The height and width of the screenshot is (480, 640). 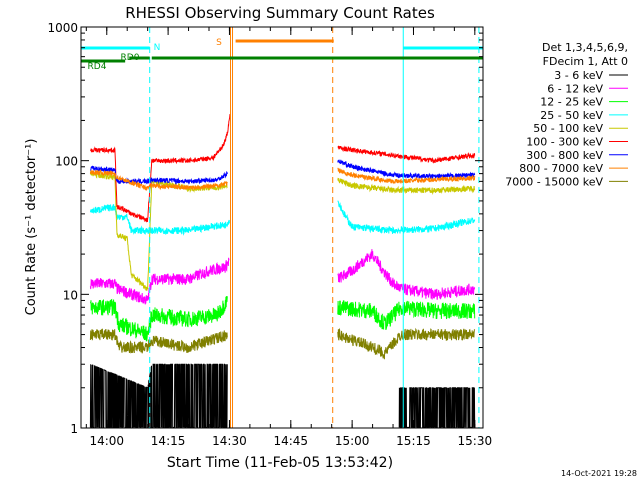 I want to click on series-line-300-800-kev-pre, so click(x=159, y=175).